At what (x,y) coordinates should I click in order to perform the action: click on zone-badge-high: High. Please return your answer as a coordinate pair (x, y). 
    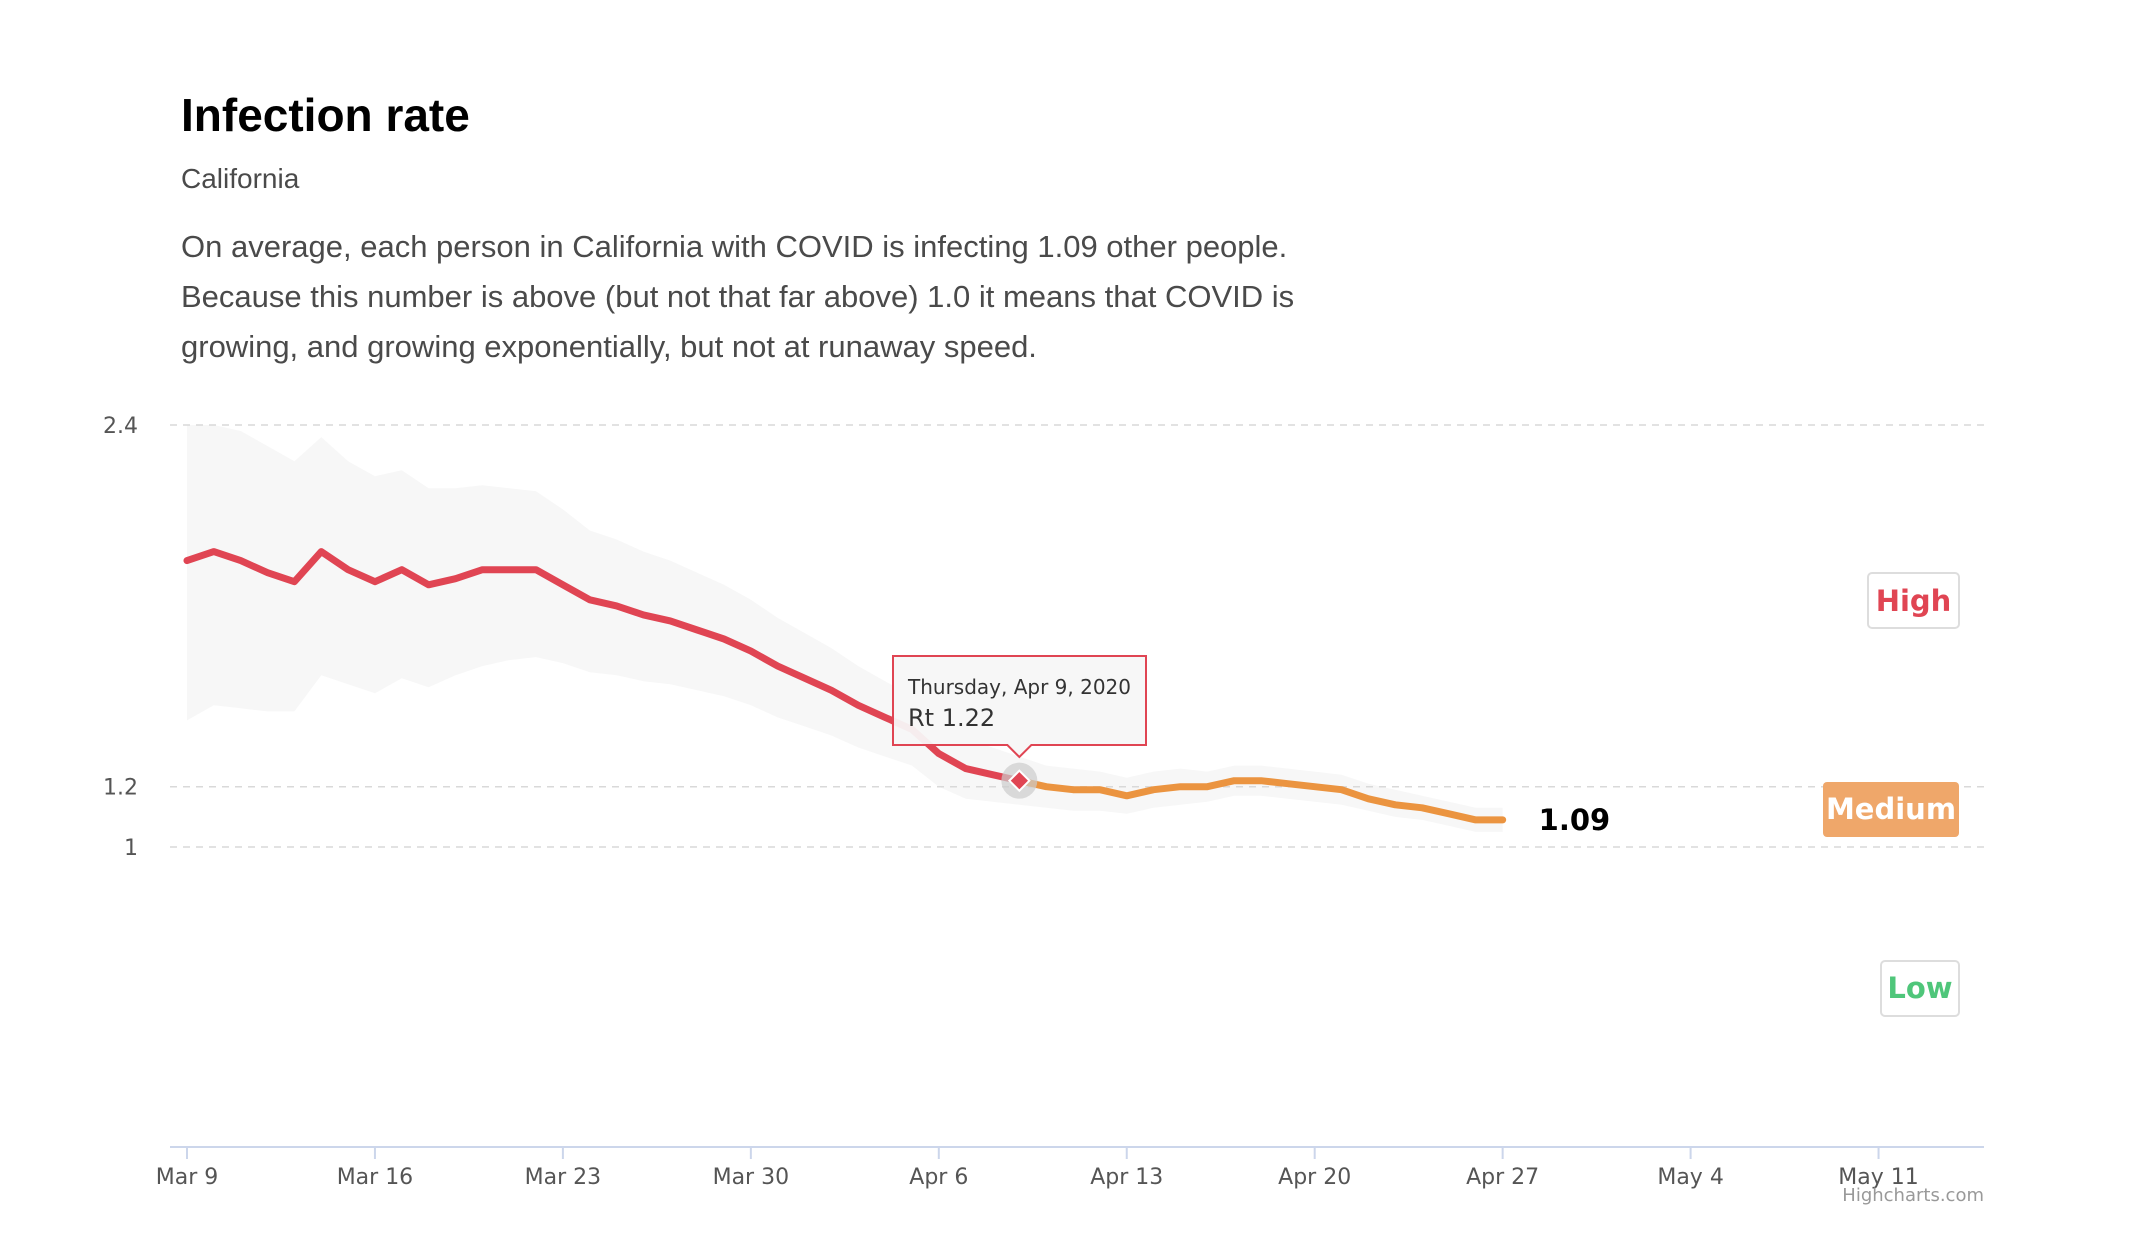
    Looking at the image, I should click on (1913, 600).